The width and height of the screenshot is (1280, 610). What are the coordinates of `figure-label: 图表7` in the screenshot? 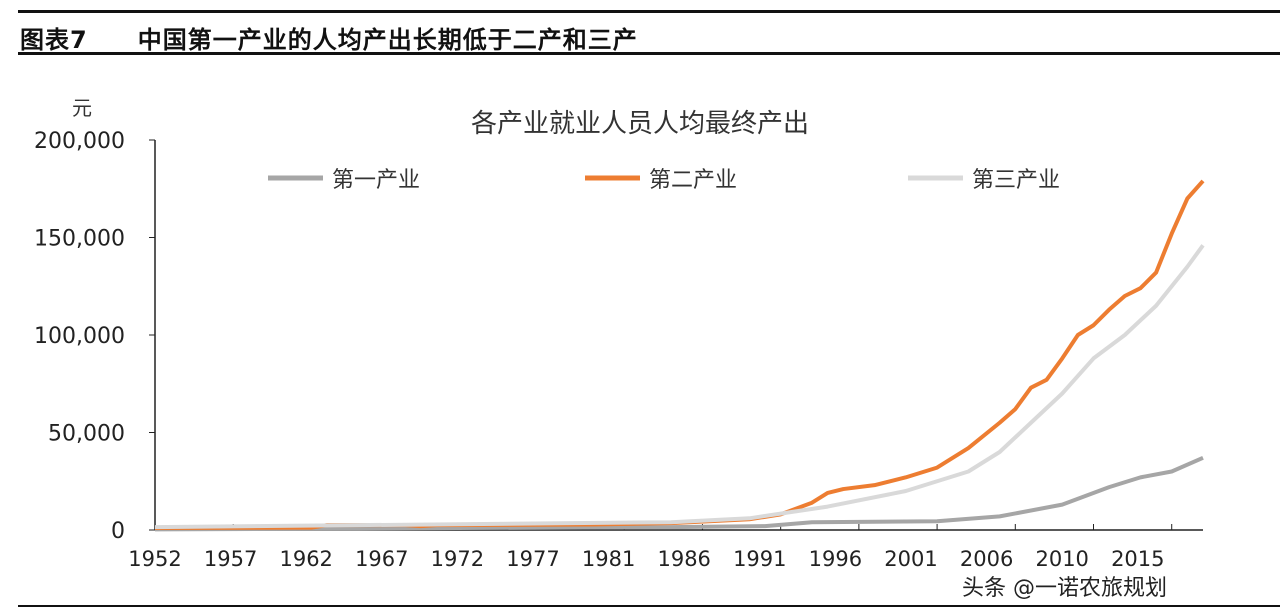 It's located at (54, 40).